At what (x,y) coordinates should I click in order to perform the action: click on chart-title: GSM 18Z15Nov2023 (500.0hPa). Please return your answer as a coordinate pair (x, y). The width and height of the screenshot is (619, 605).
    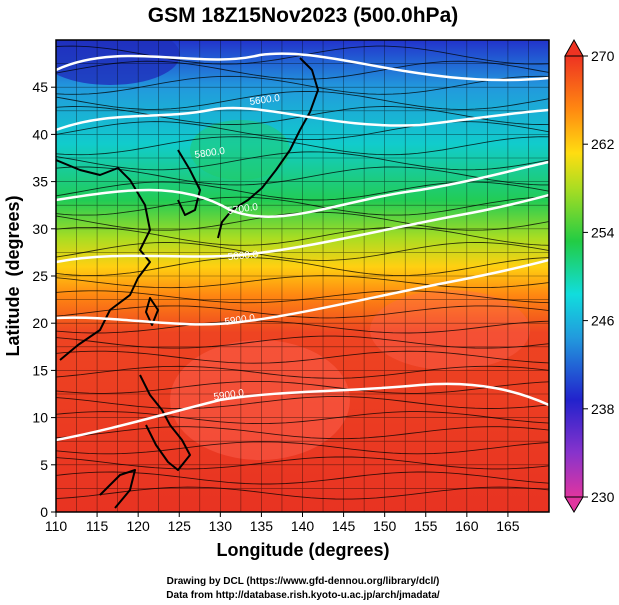
    Looking at the image, I should click on (303, 15).